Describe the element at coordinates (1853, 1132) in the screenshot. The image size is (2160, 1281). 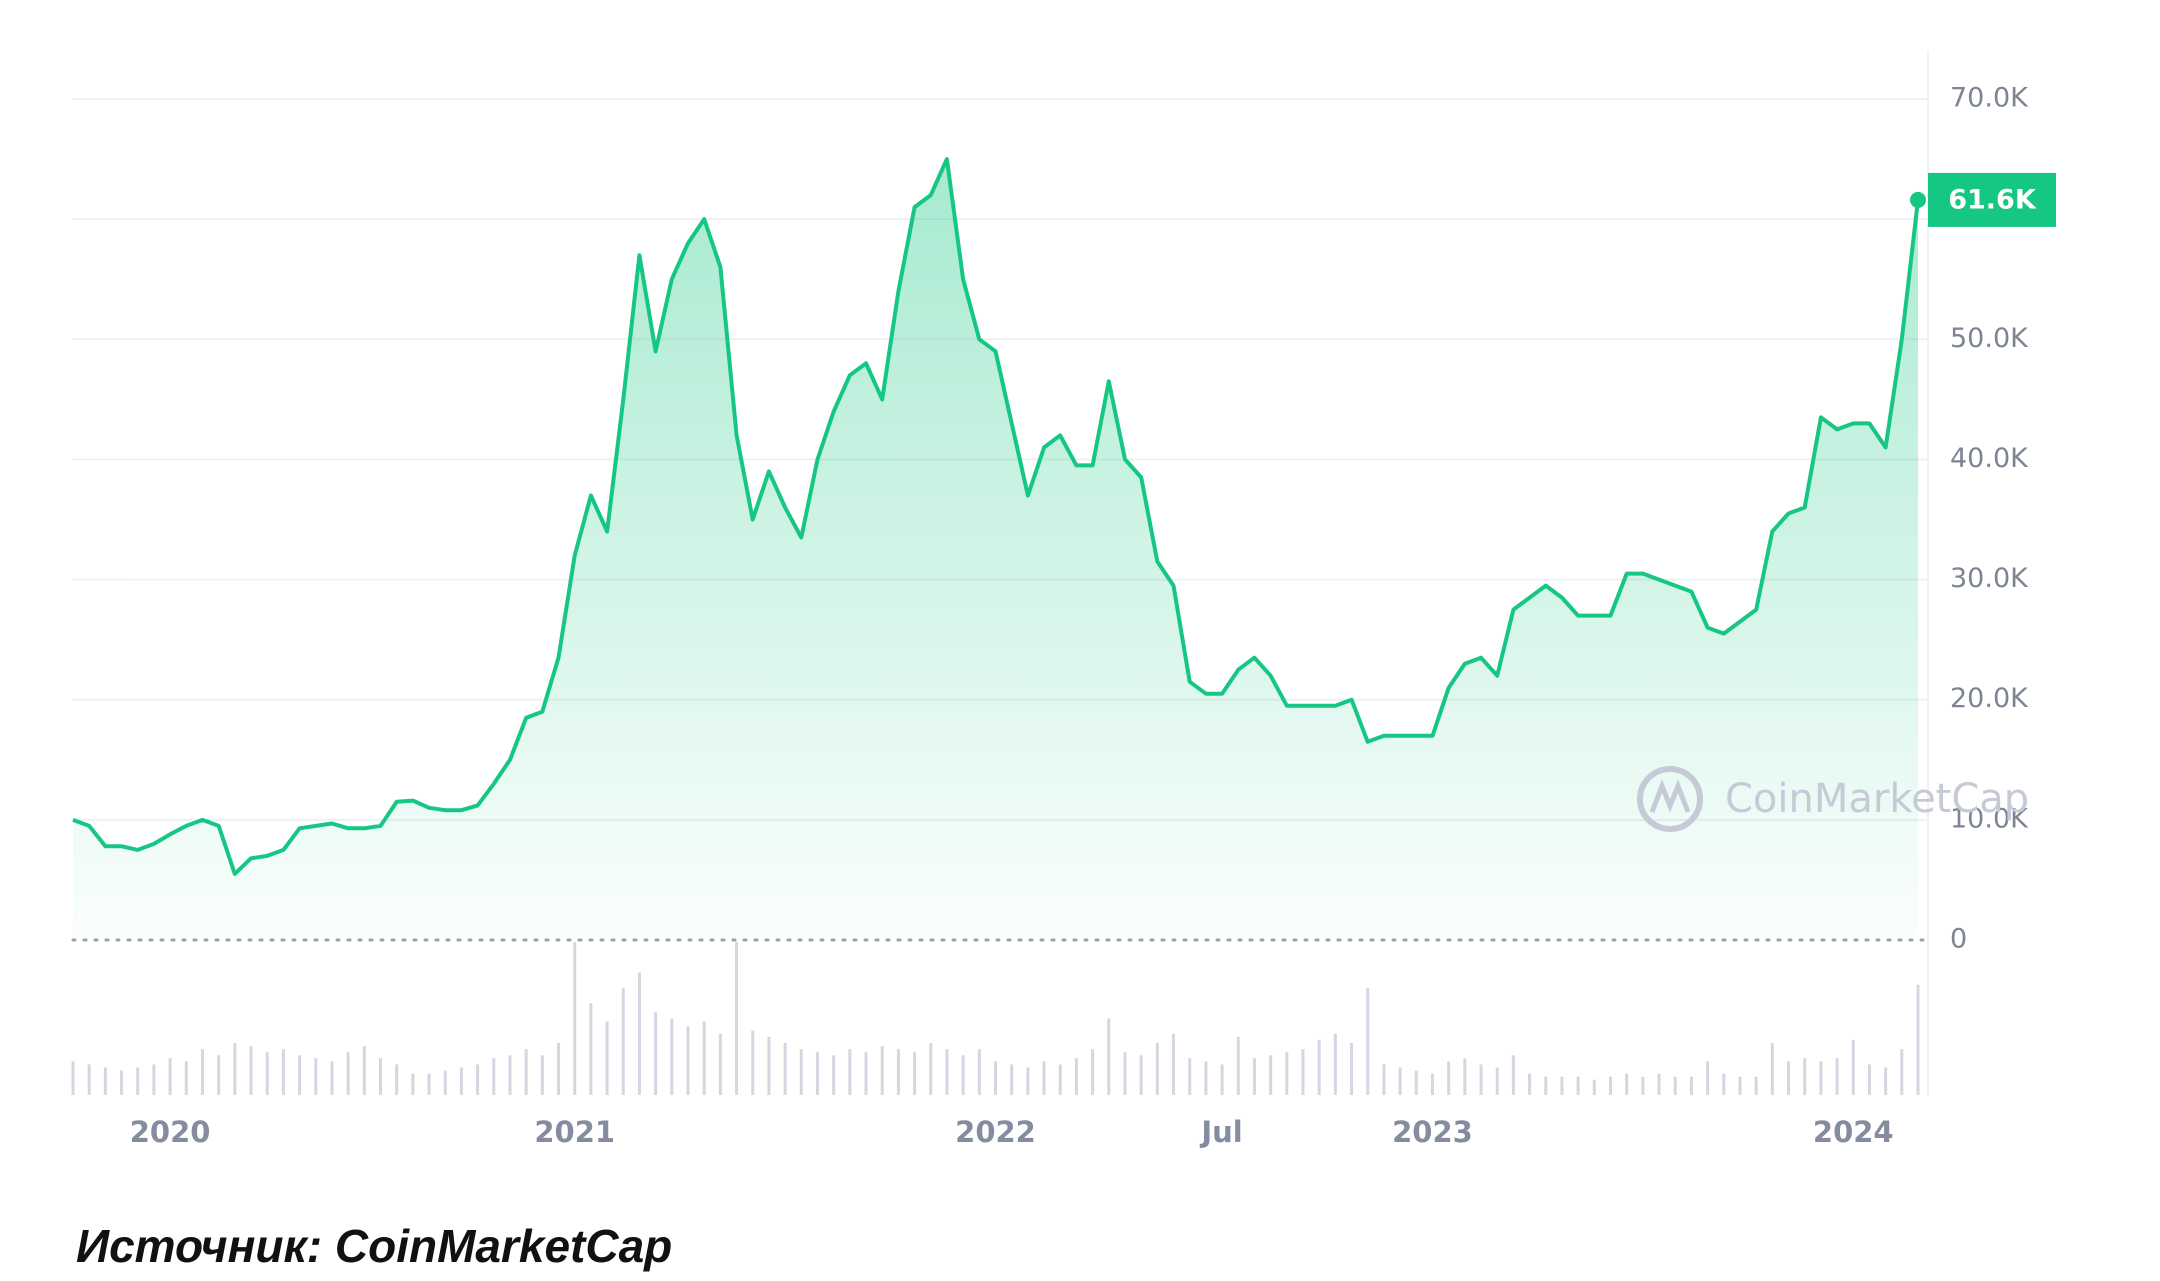
I see `x-tick-label: 2024` at that location.